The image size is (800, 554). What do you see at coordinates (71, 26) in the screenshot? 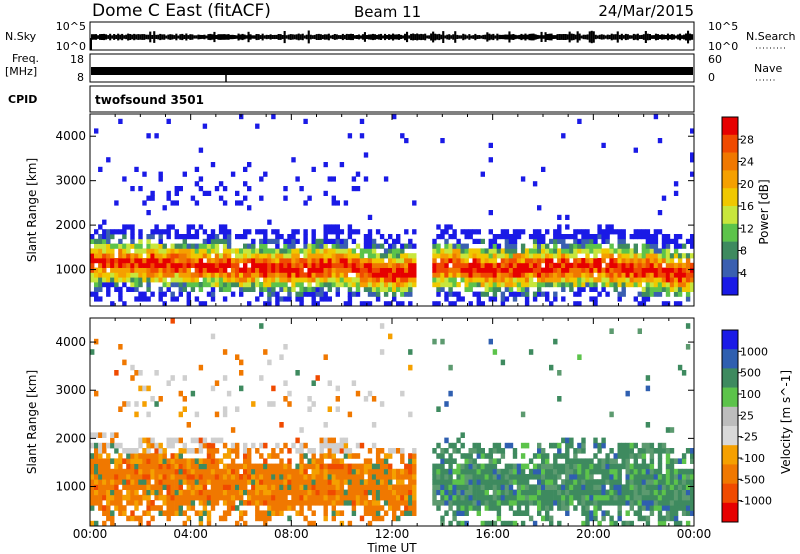
I see `nsky-tick-top: 10^5` at bounding box center [71, 26].